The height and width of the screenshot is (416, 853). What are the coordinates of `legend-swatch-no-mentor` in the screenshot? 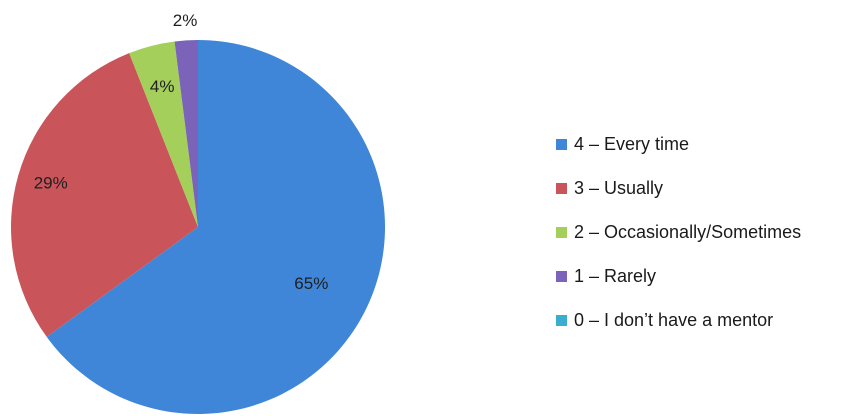 It's located at (561, 320).